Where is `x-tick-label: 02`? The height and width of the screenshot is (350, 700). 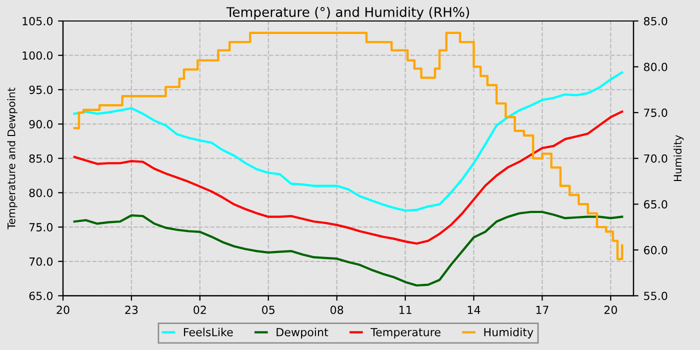
x-tick-label: 02 is located at coordinates (200, 310).